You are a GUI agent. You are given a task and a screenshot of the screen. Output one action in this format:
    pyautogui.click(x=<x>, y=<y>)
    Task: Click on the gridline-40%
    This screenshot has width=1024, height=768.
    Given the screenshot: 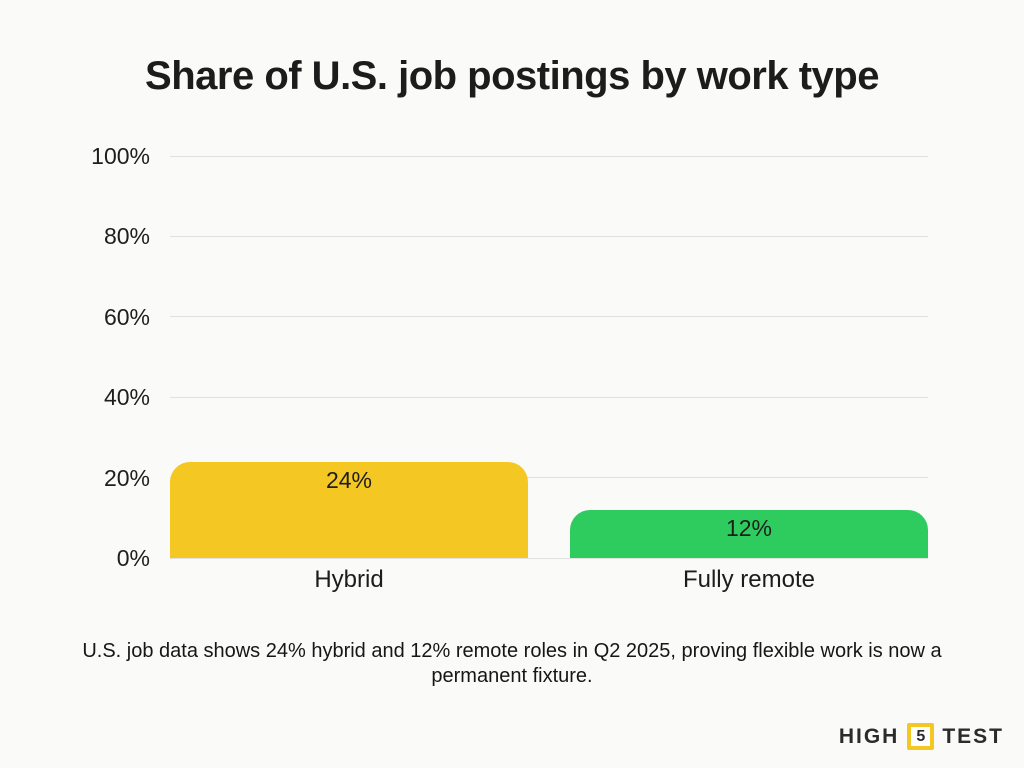 What is the action you would take?
    pyautogui.click(x=549, y=397)
    